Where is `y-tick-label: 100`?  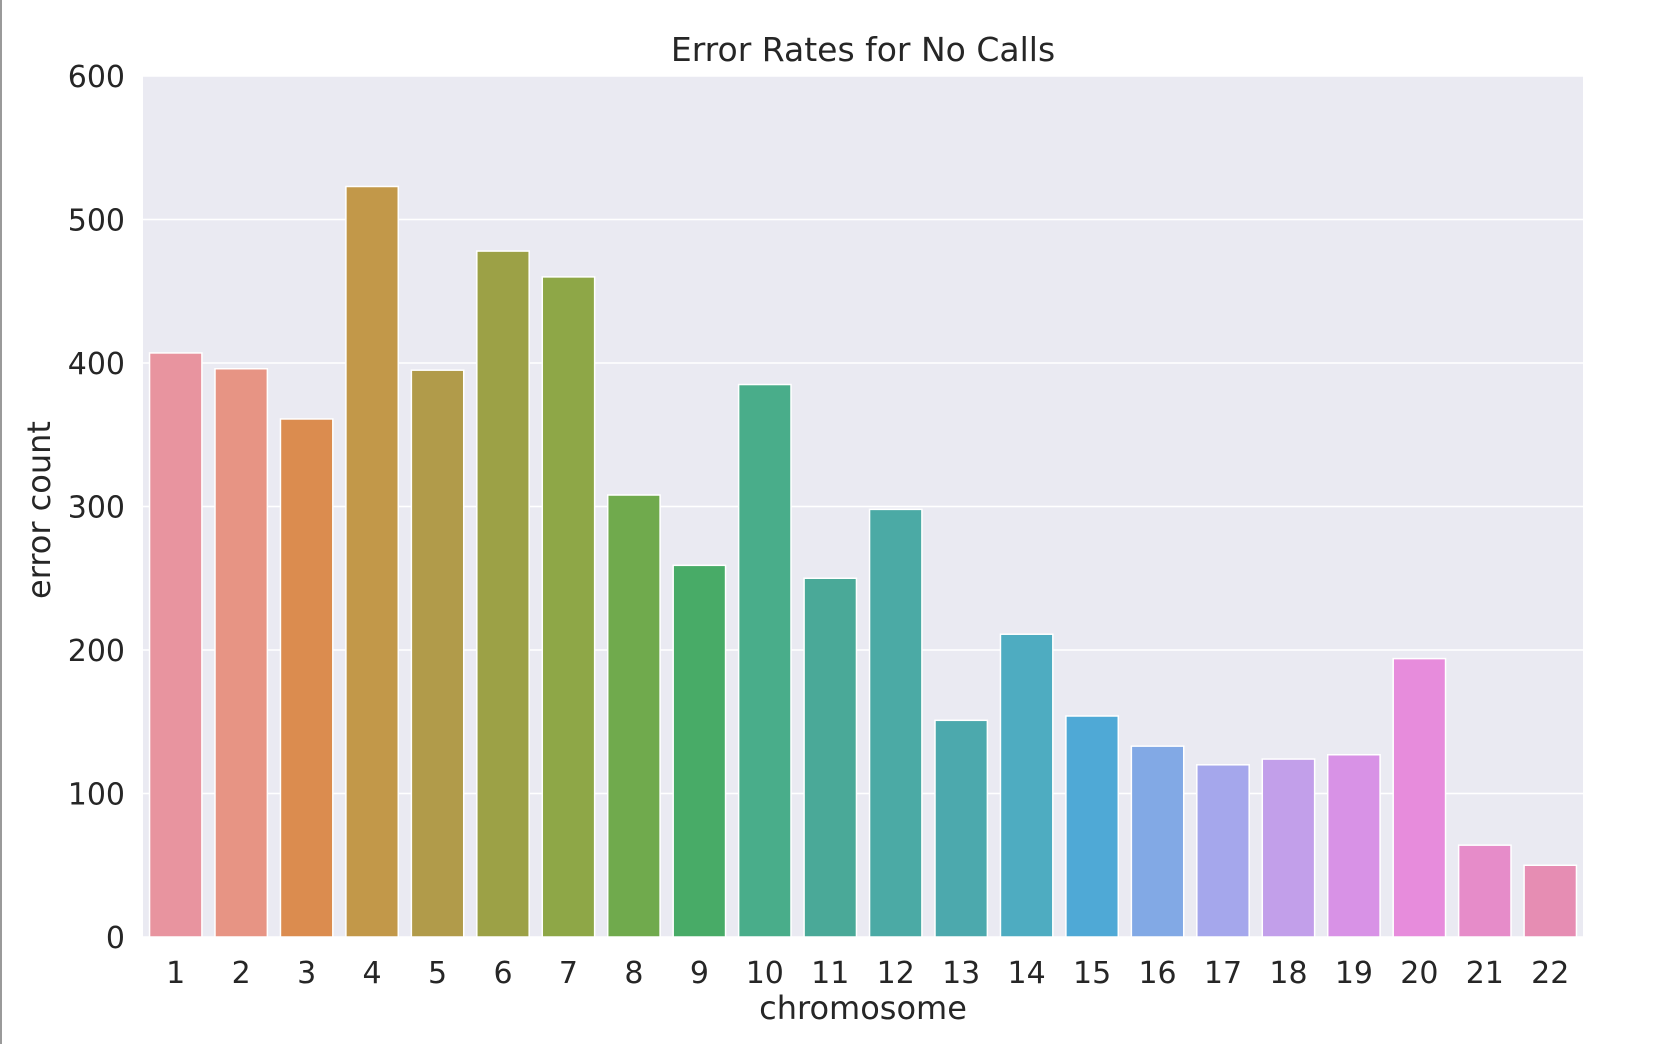
y-tick-label: 100 is located at coordinates (96, 795).